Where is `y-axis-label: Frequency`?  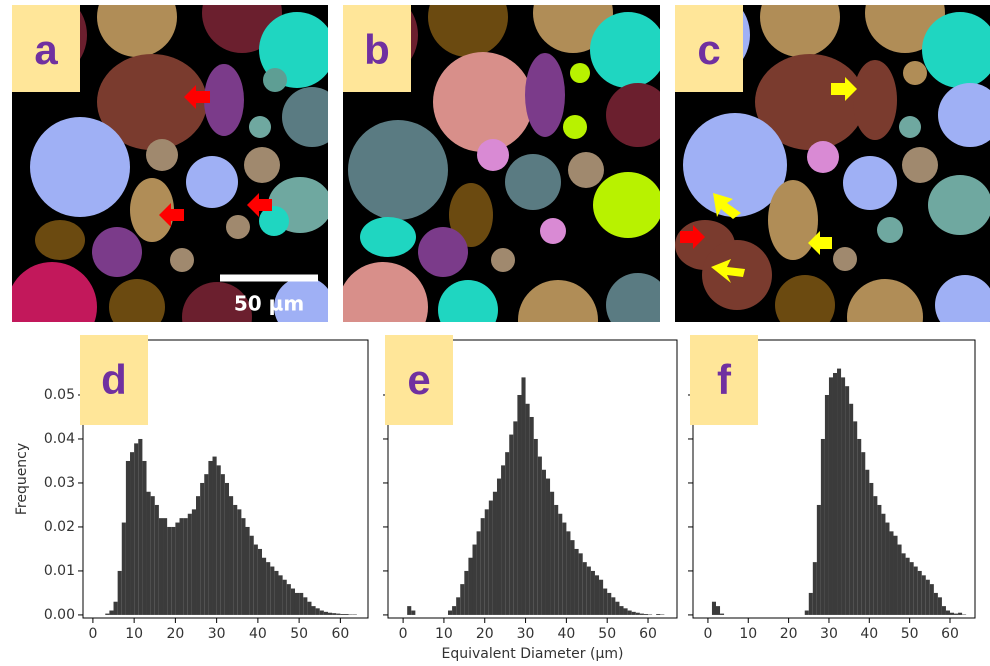
y-axis-label: Frequency is located at coordinates (22, 479).